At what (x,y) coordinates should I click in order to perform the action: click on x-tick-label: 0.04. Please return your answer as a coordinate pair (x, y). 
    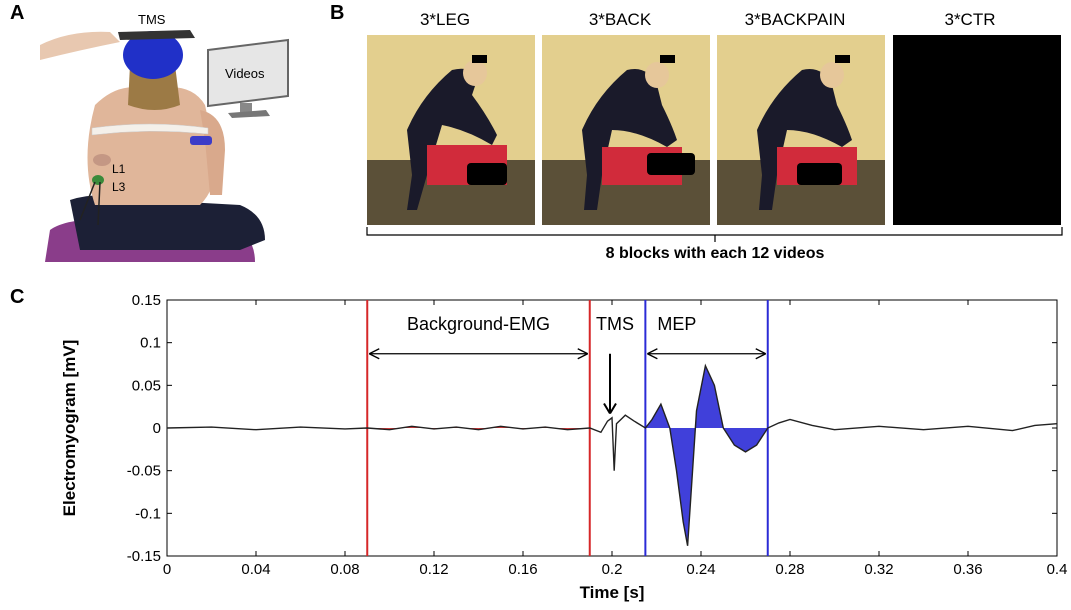
    Looking at the image, I should click on (255, 569).